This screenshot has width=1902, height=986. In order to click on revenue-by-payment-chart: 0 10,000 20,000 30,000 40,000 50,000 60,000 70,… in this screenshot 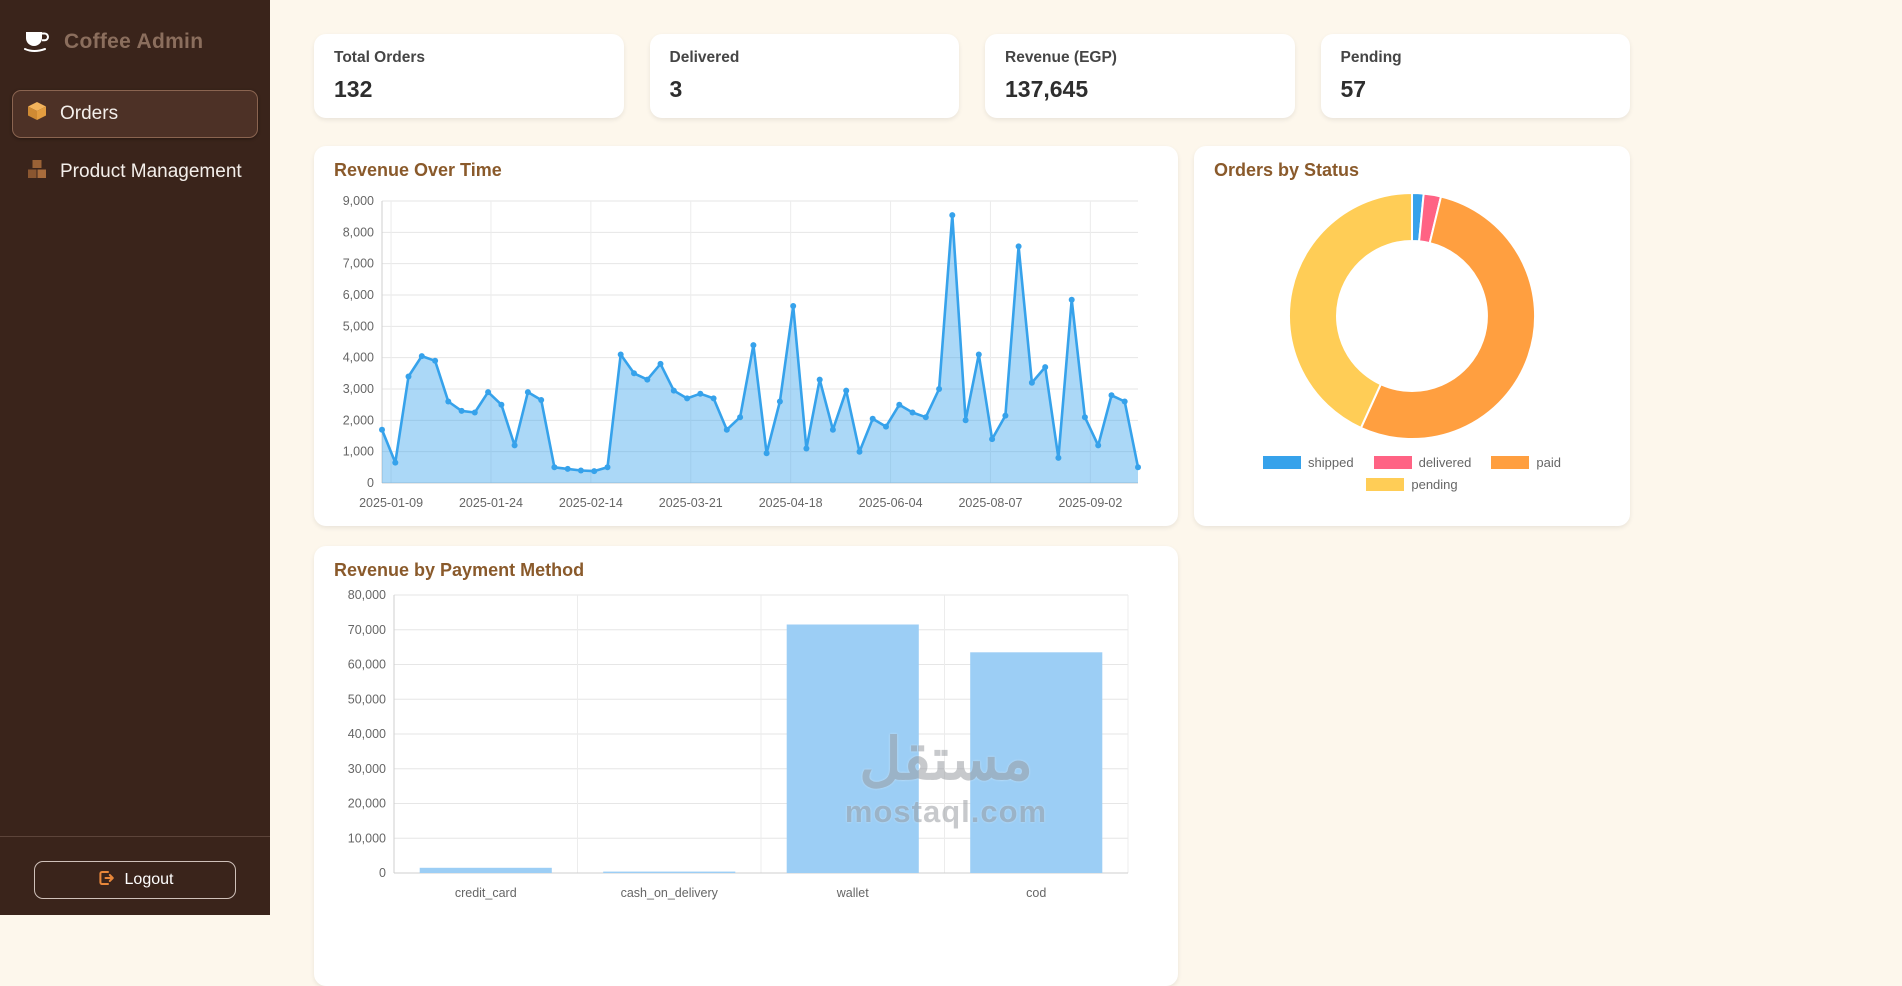, I will do `click(746, 749)`.